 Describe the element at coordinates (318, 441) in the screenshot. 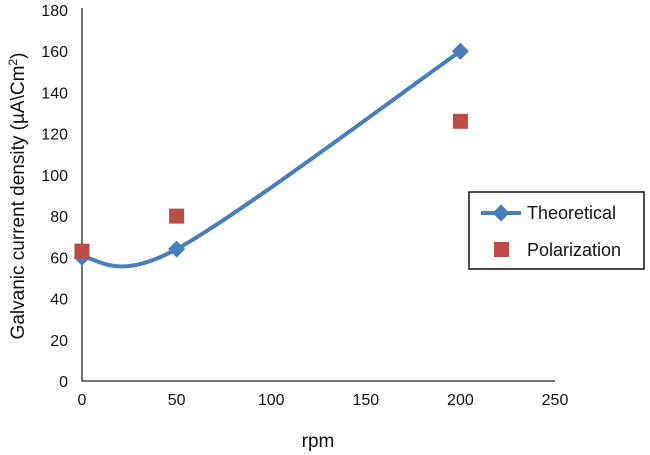

I see `x-axis-title: rpm` at that location.